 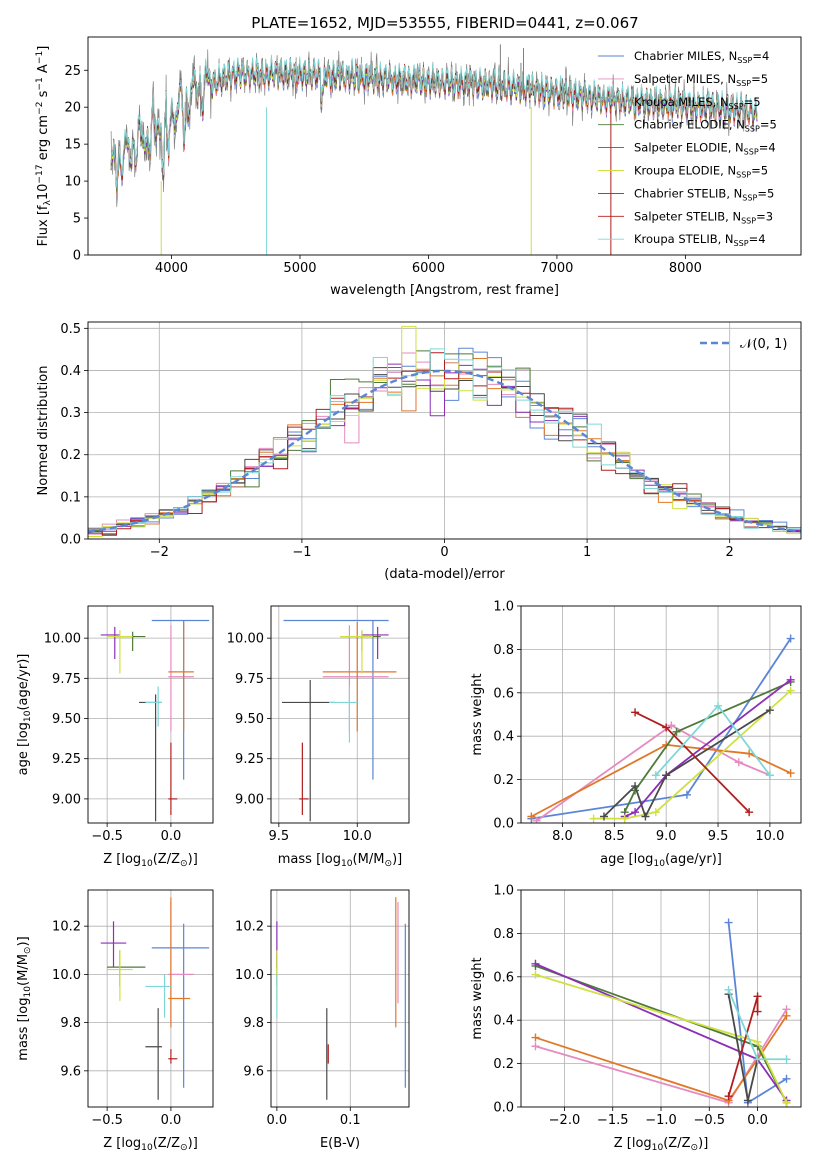 What do you see at coordinates (70, 1071) in the screenshot?
I see `mass-vs-Z-ytick-label-0: 9.6` at bounding box center [70, 1071].